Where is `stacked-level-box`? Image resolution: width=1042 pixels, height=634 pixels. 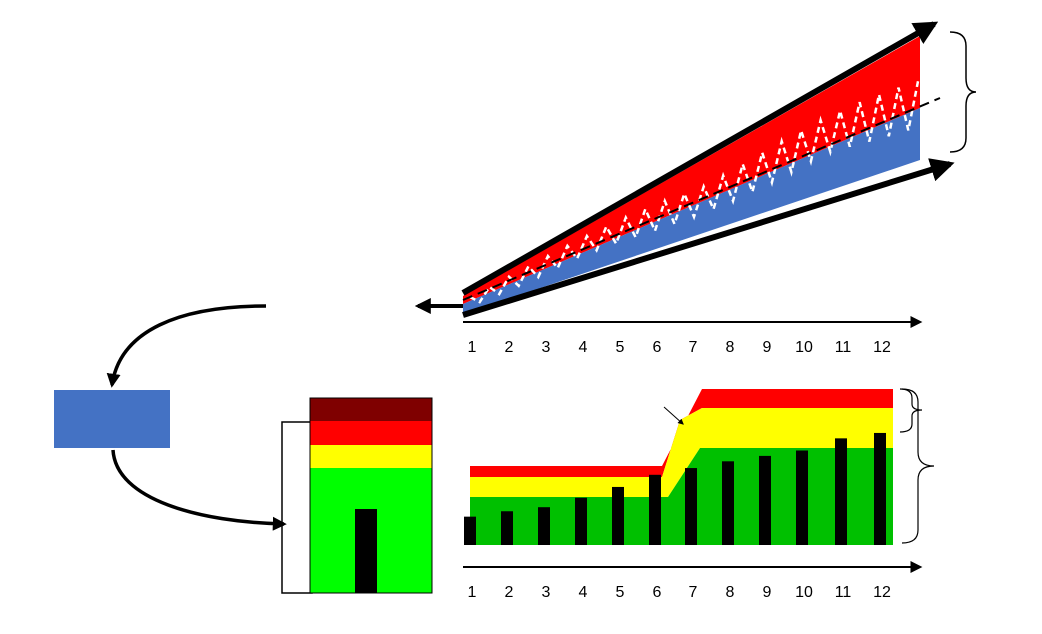 stacked-level-box is located at coordinates (357, 495).